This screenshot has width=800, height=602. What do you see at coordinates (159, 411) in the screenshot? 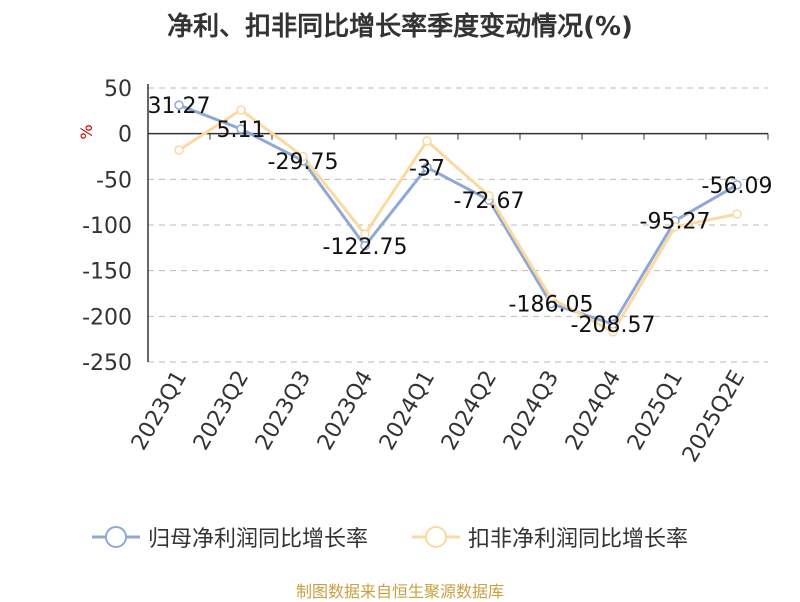
I see `x-tick-label: 2023Q1` at bounding box center [159, 411].